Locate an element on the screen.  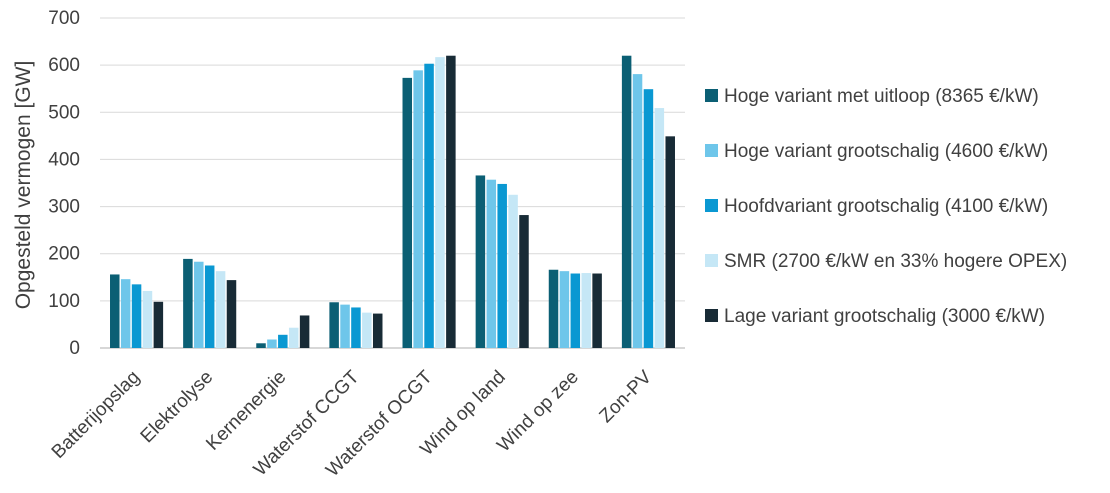
legend-label: Hoge variant met uitloop (8365 €/kW) is located at coordinates (881, 96).